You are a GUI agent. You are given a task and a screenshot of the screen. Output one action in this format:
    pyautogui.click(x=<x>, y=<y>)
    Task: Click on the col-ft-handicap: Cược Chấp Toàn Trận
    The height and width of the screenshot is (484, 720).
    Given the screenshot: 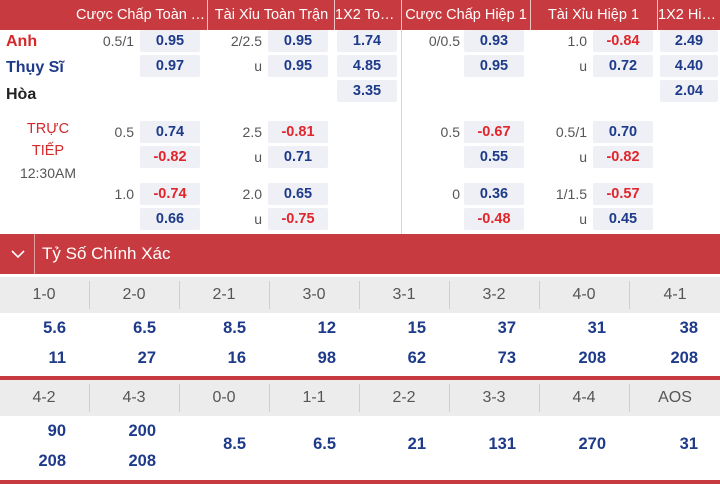 What is the action you would take?
    pyautogui.click(x=141, y=15)
    